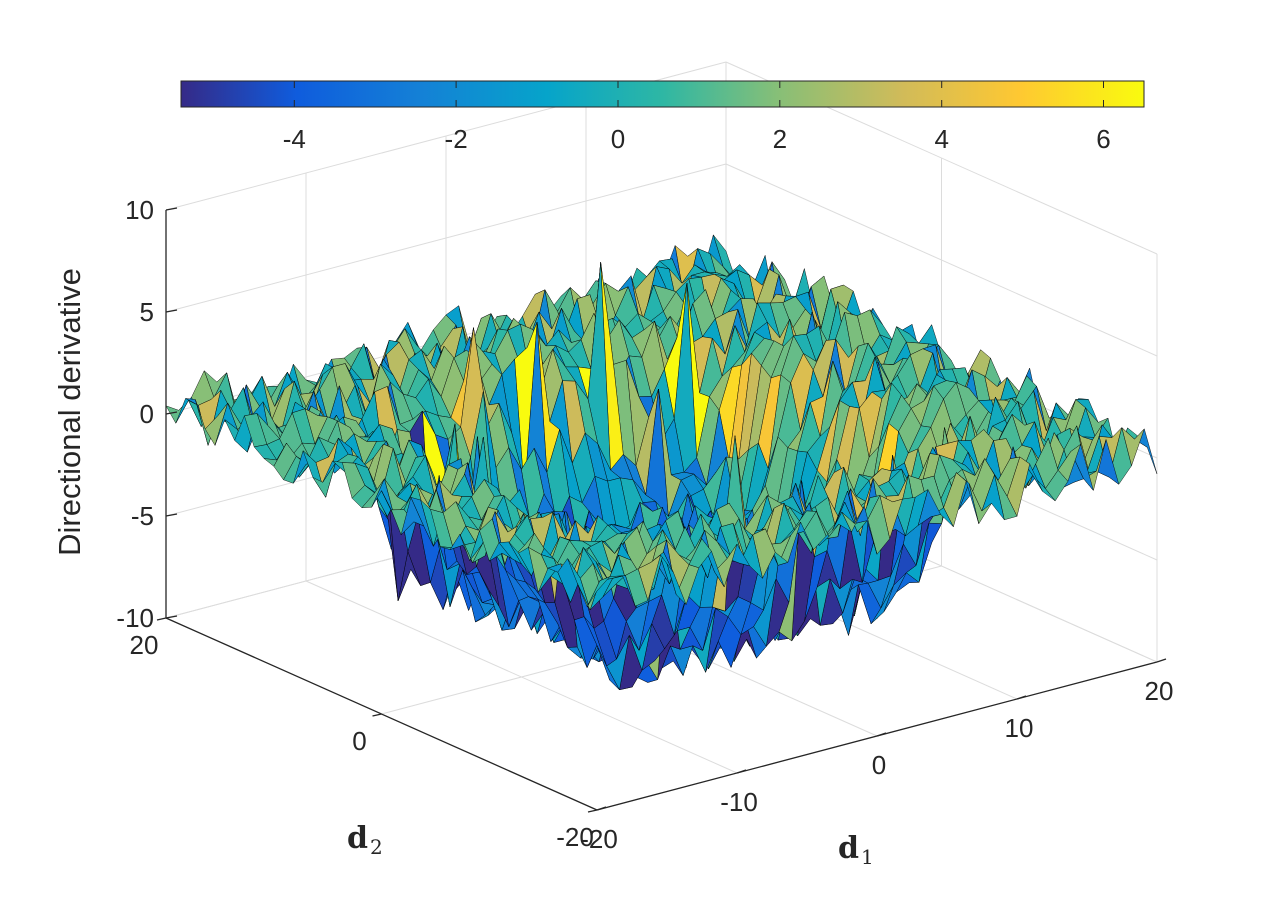 This screenshot has height=907, width=1280. What do you see at coordinates (662, 94) in the screenshot?
I see `colorbar-gradient` at bounding box center [662, 94].